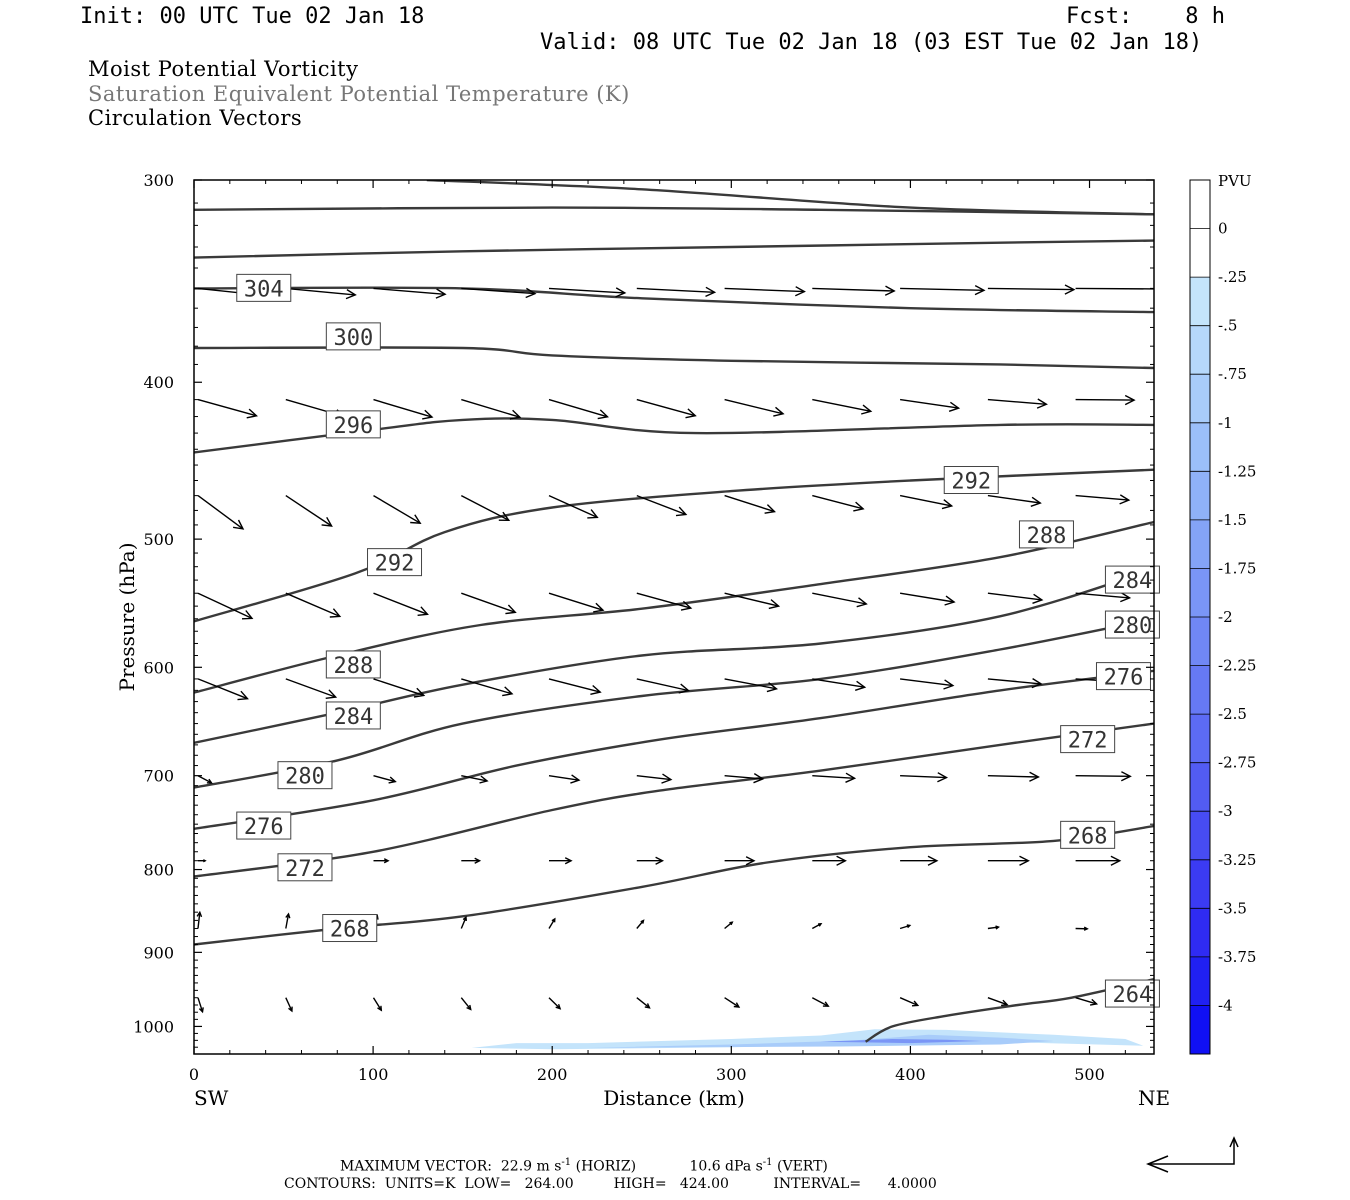 The height and width of the screenshot is (1200, 1350). I want to click on y-tick-label: 700, so click(158, 776).